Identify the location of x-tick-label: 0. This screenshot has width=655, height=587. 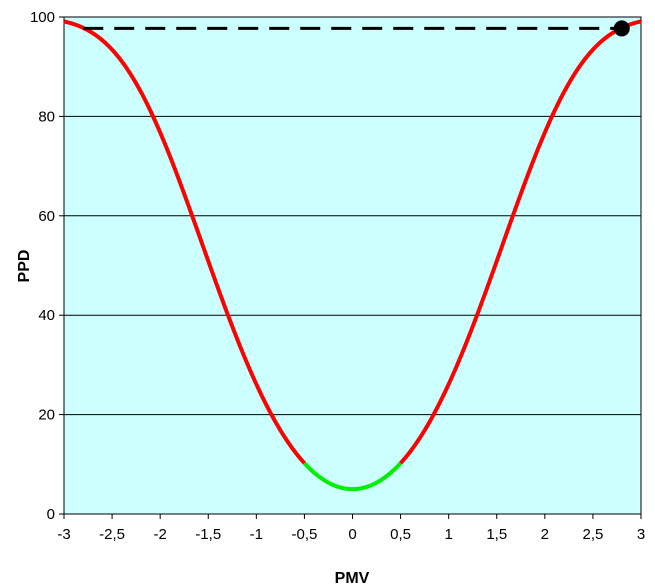
(352, 534).